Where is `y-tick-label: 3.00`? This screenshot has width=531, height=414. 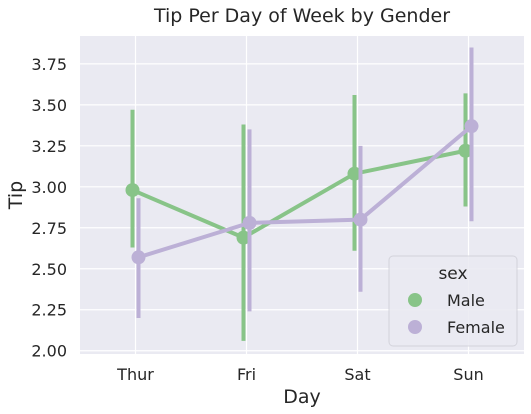
y-tick-label: 3.00 is located at coordinates (49, 187).